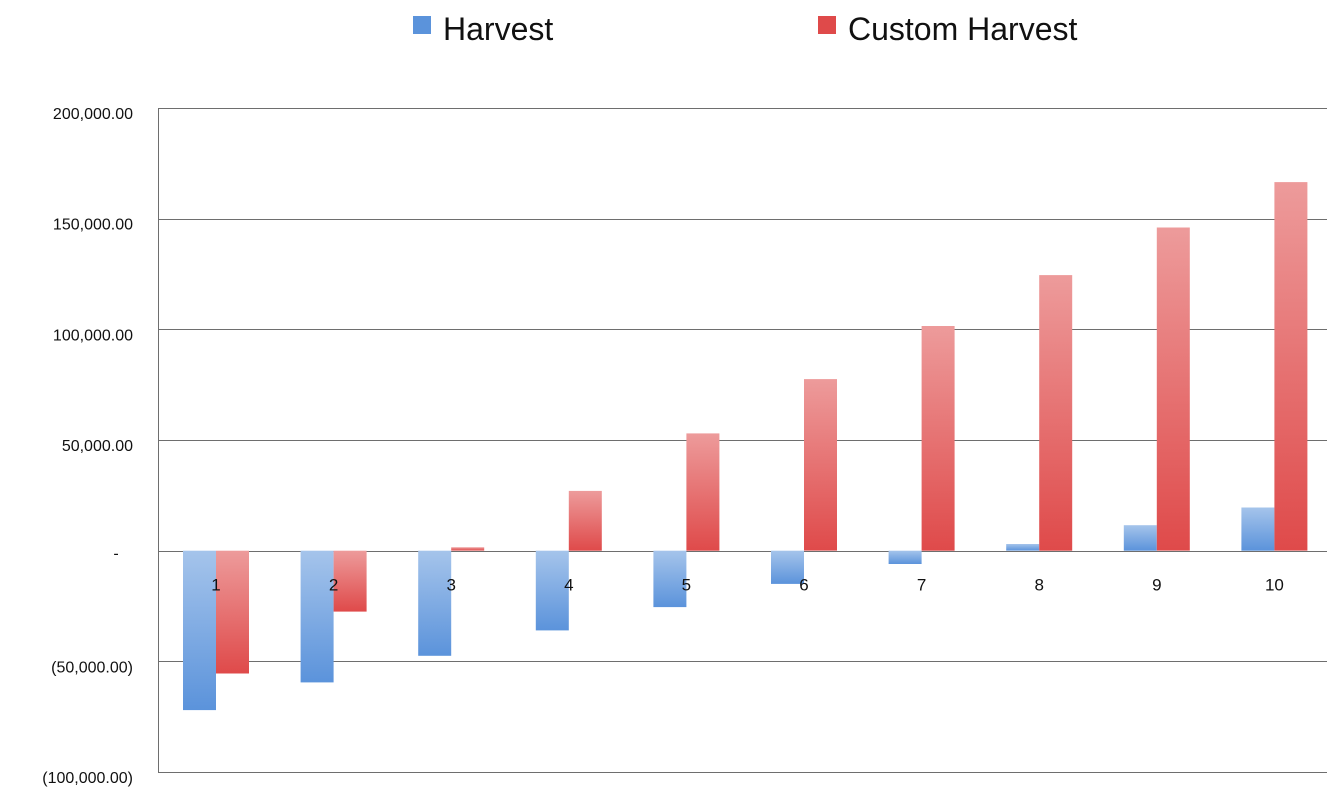 The height and width of the screenshot is (791, 1327). I want to click on x-category-label: 7, so click(921, 585).